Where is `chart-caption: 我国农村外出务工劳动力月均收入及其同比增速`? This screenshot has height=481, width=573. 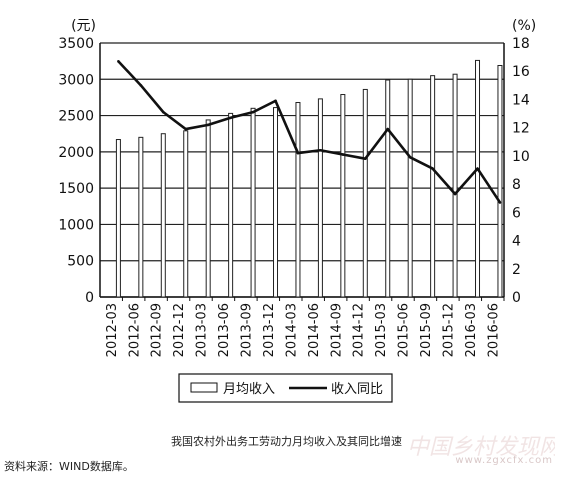 chart-caption: 我国农村外出务工劳动力月均收入及其同比增速 is located at coordinates (286, 441).